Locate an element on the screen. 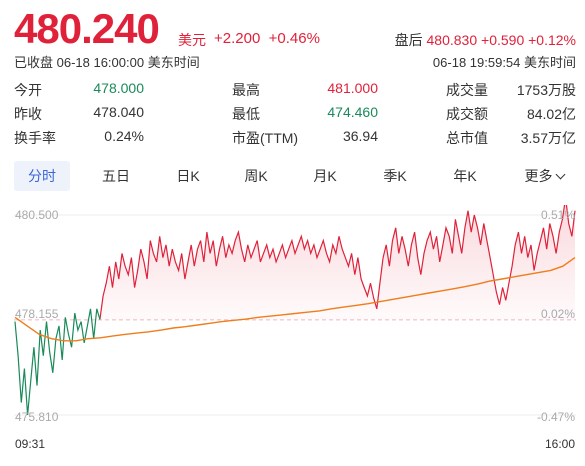  x-tick-open: 09:31 is located at coordinates (30, 444).